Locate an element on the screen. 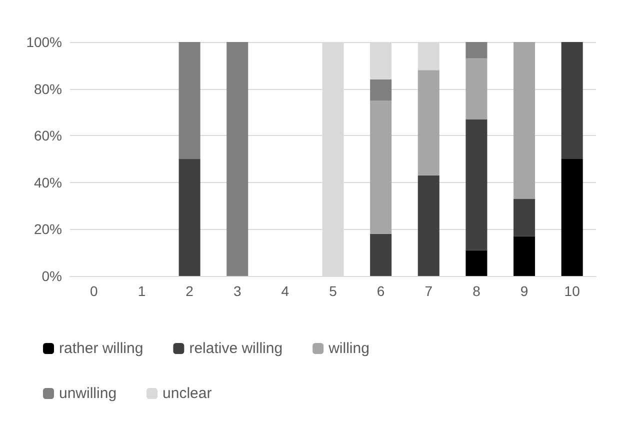  x-tick-label: 10 is located at coordinates (572, 291).